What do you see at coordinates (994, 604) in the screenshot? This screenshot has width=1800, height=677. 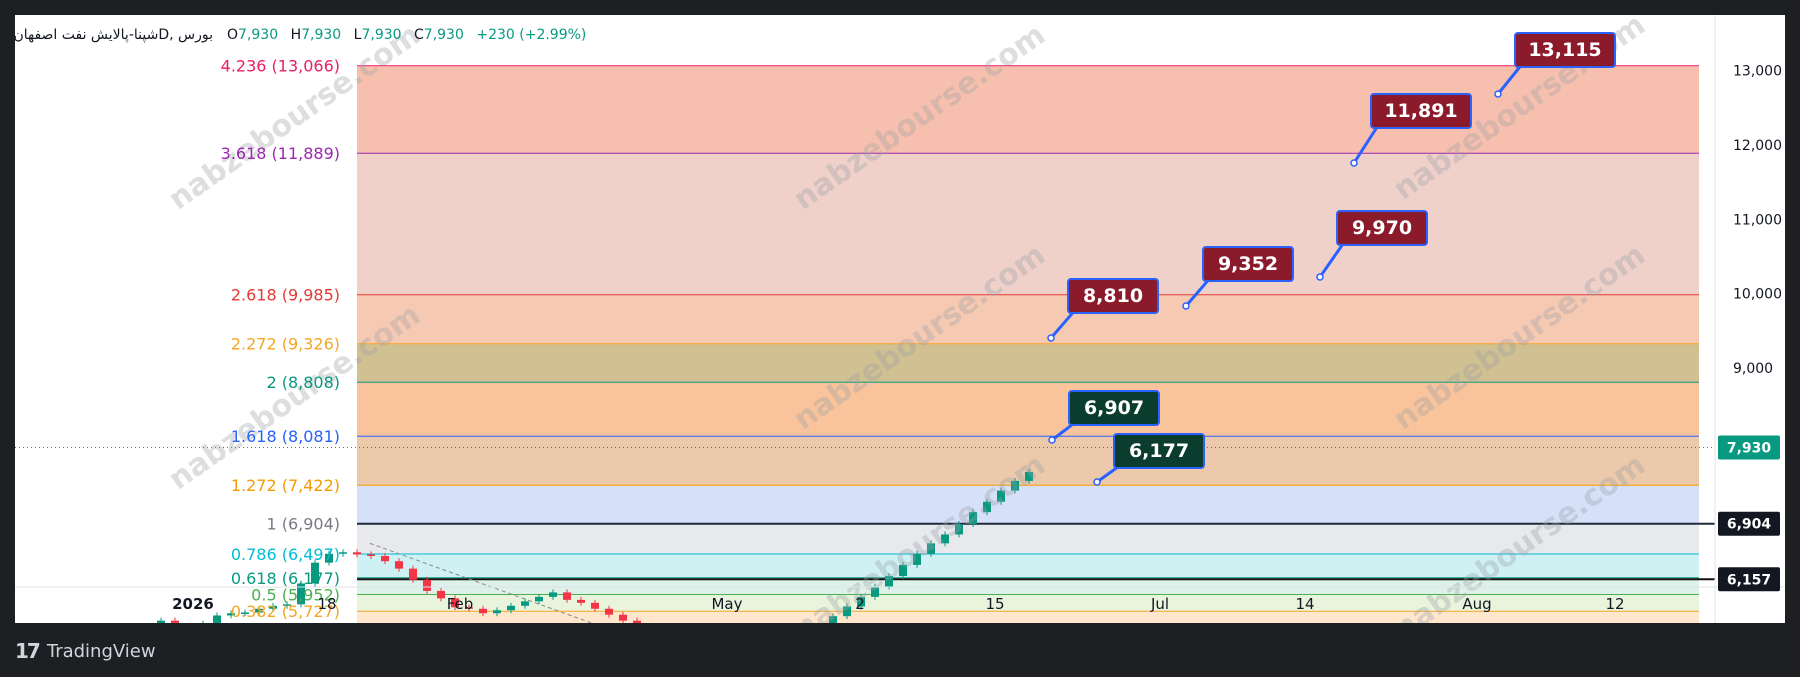 I see `time-tick-label: 15` at bounding box center [994, 604].